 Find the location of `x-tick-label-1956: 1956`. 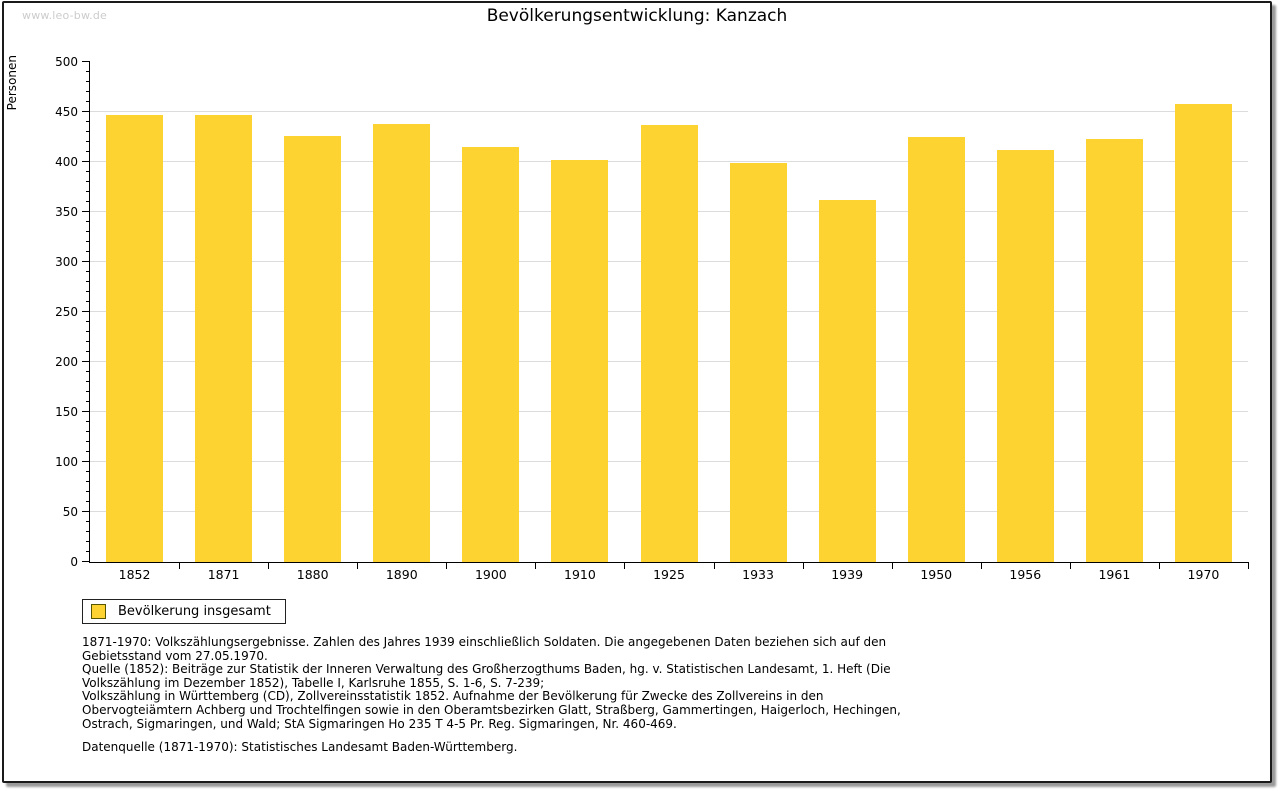

x-tick-label-1956: 1956 is located at coordinates (1025, 574).